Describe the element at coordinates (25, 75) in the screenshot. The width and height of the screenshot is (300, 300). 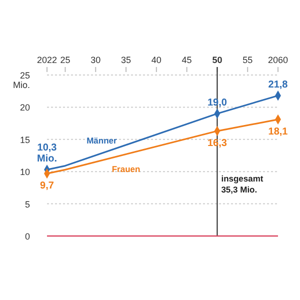
I see `y-tick-label: 25` at that location.